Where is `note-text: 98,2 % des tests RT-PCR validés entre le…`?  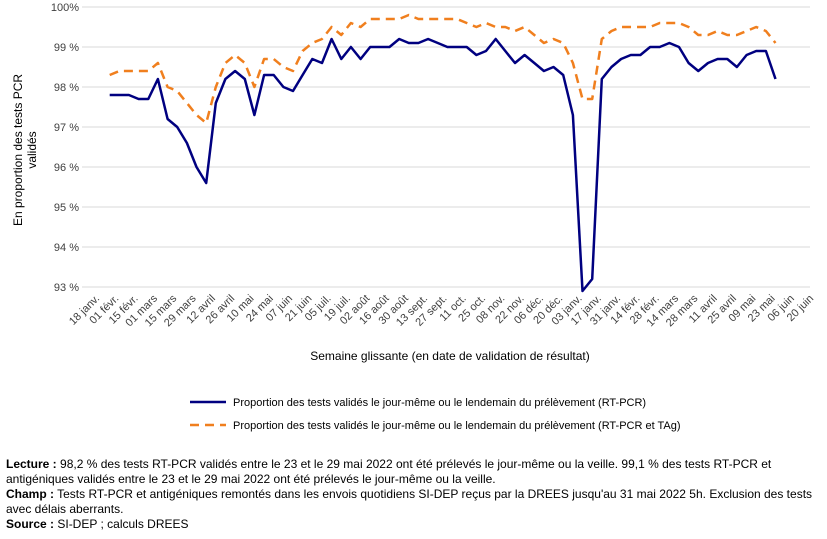
note-text: 98,2 % des tests RT-PCR validés entre le… is located at coordinates (389, 471).